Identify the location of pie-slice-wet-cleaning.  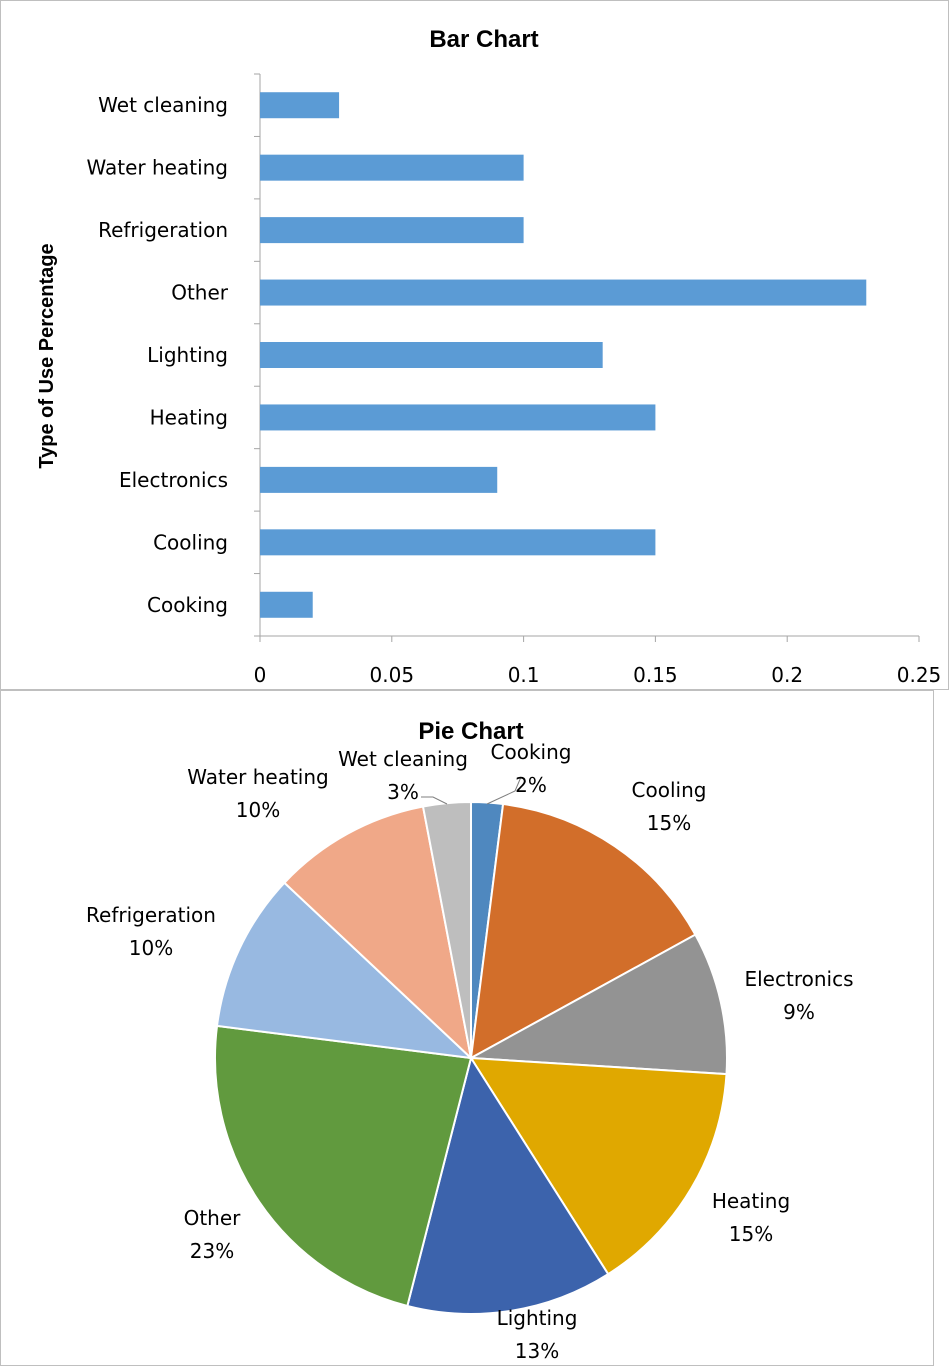
(446, 929).